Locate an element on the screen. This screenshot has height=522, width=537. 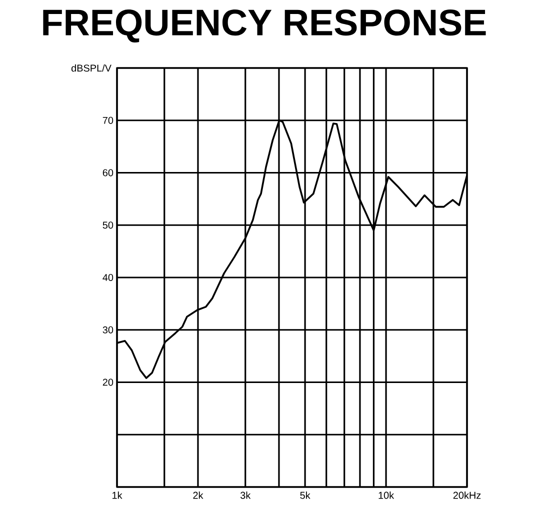
x-tick-label: 5k is located at coordinates (305, 495).